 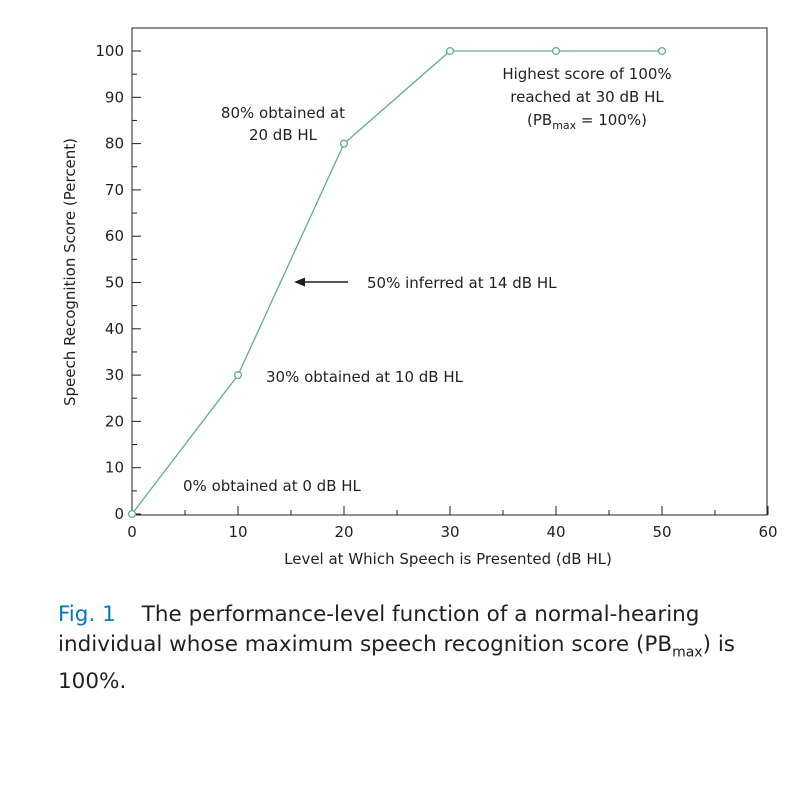 I want to click on figure-label: Fig. 1, so click(x=87, y=614).